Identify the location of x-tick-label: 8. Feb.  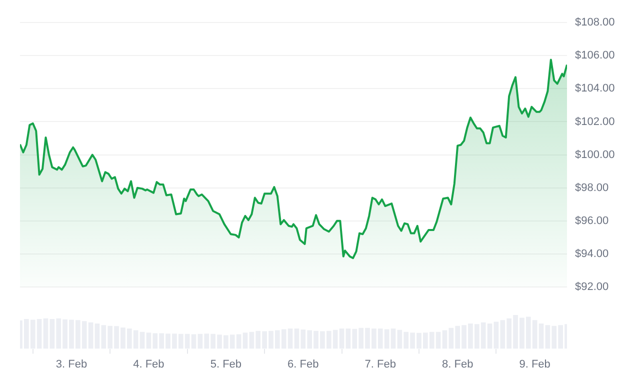
(458, 364).